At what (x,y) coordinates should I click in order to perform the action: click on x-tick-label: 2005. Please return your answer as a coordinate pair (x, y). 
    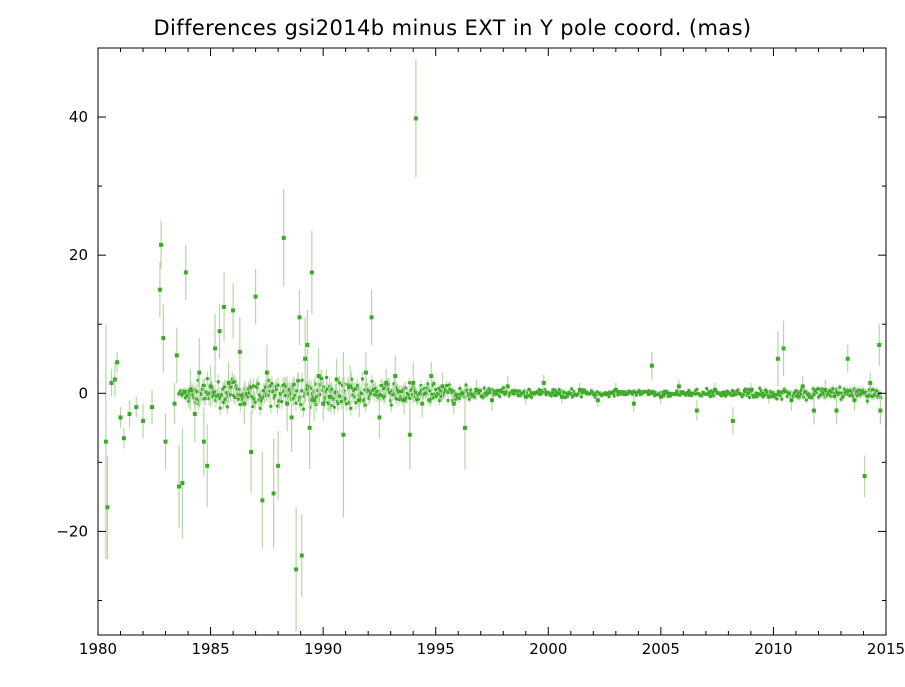
    Looking at the image, I should click on (661, 649).